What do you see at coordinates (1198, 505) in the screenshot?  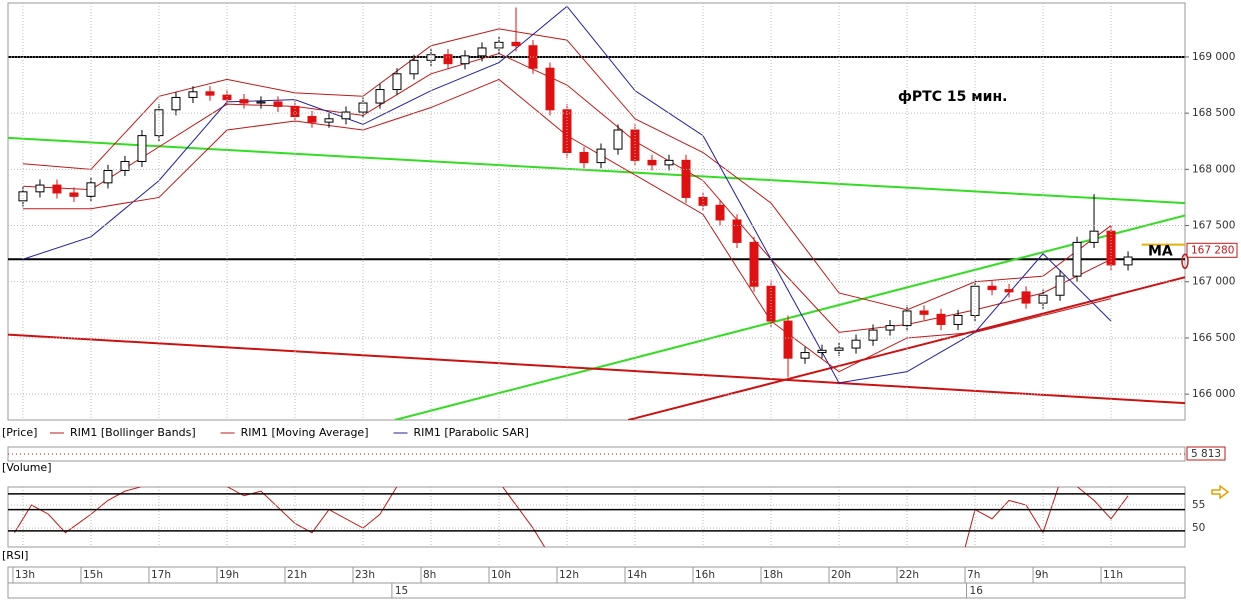 I see `rsi-tick-label: 55` at bounding box center [1198, 505].